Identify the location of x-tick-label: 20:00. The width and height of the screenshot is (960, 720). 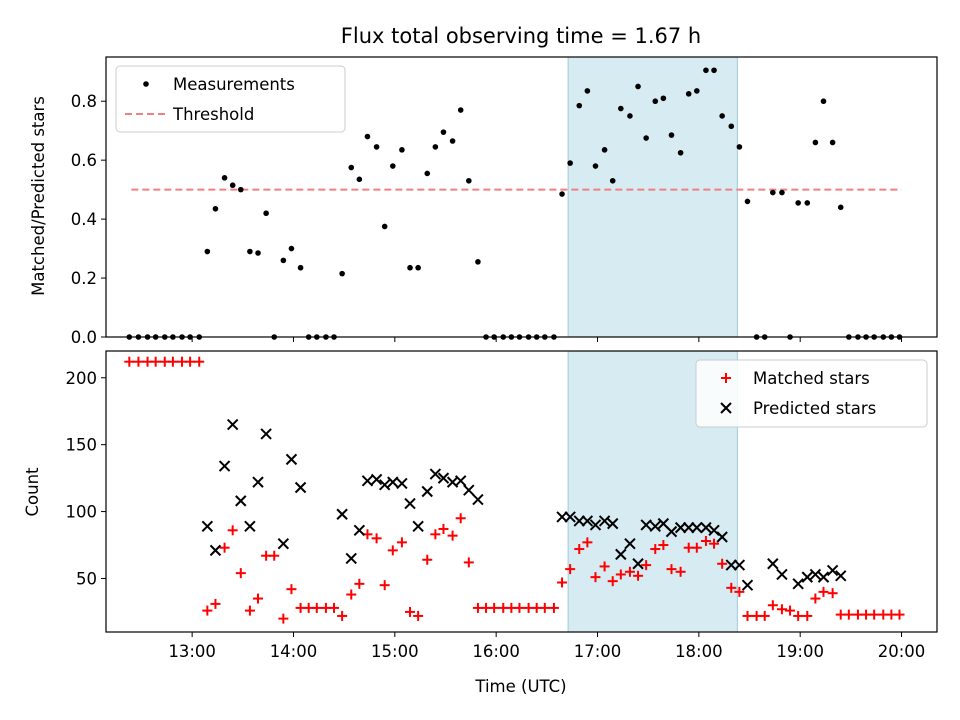
(902, 651).